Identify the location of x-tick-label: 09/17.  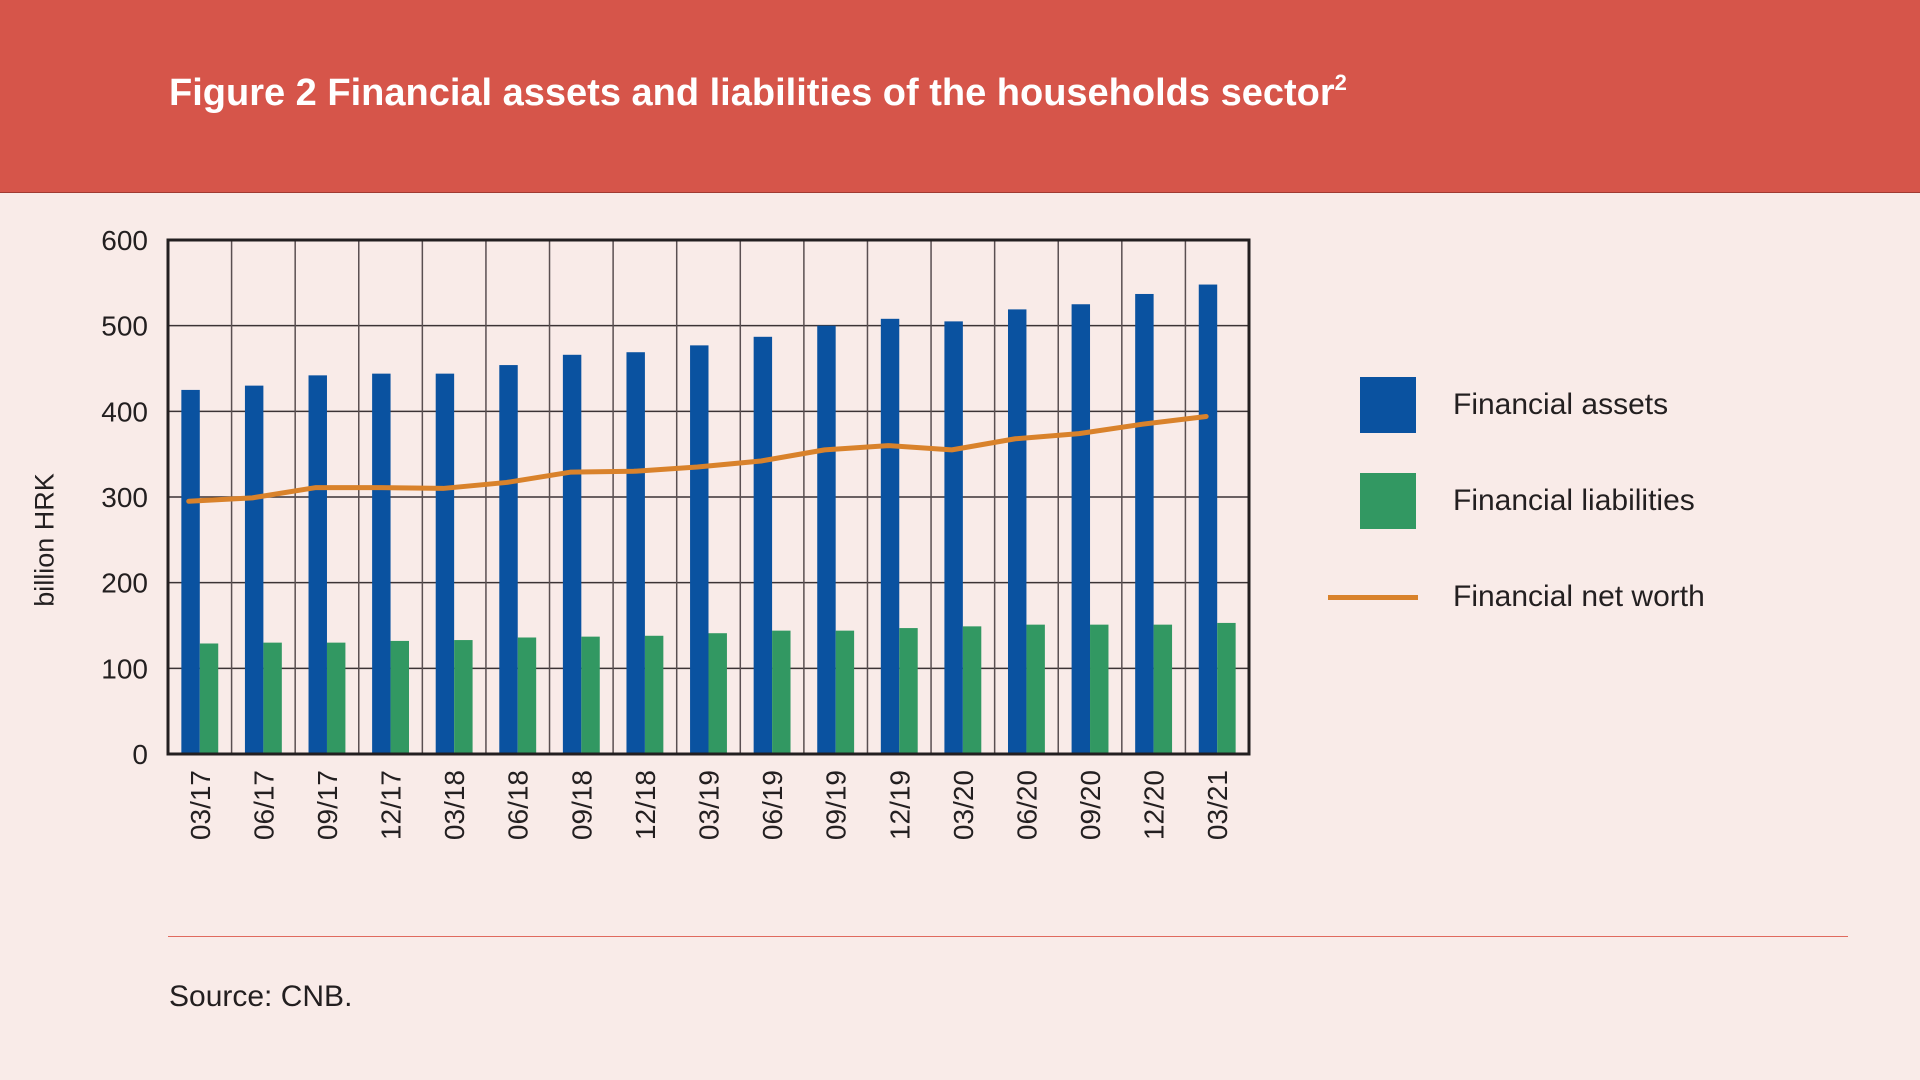
(327, 805).